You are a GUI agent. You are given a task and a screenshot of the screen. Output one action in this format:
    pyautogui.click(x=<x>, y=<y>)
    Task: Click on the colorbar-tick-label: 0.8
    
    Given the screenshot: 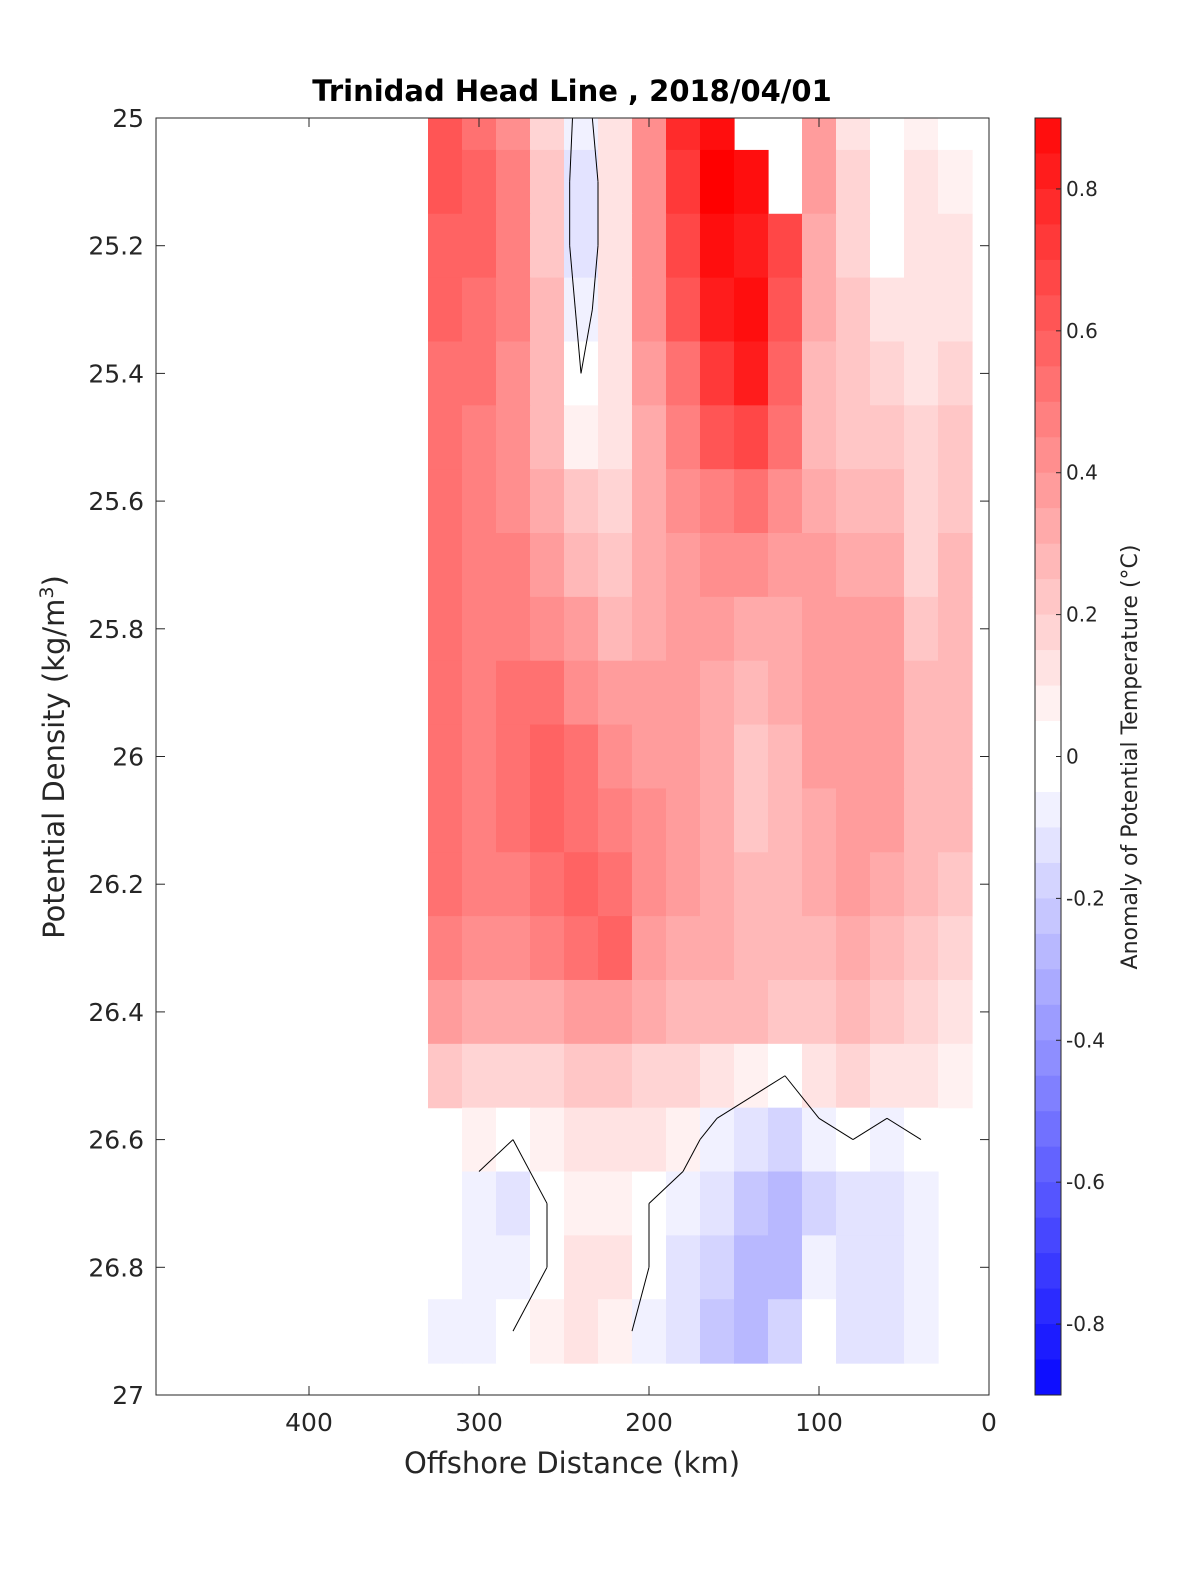 What is the action you would take?
    pyautogui.click(x=1082, y=189)
    